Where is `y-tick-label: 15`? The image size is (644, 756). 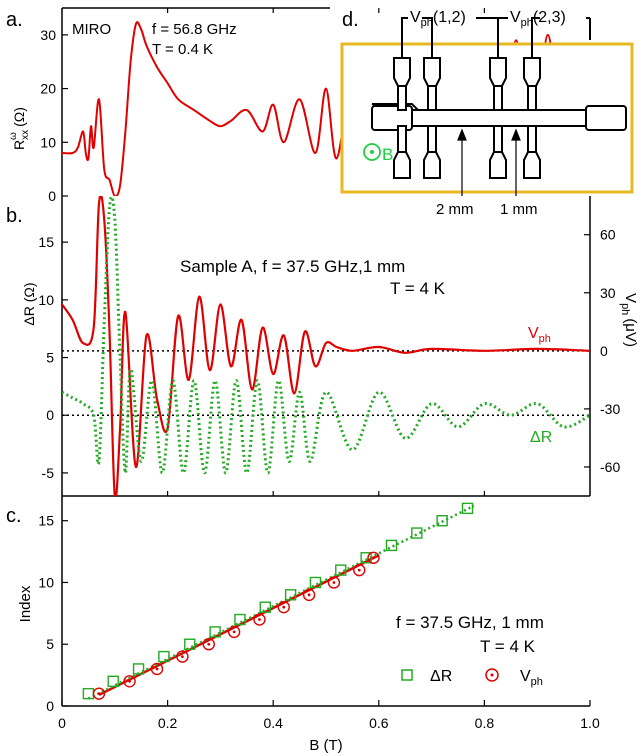
y-tick-label: 15 is located at coordinates (46, 521).